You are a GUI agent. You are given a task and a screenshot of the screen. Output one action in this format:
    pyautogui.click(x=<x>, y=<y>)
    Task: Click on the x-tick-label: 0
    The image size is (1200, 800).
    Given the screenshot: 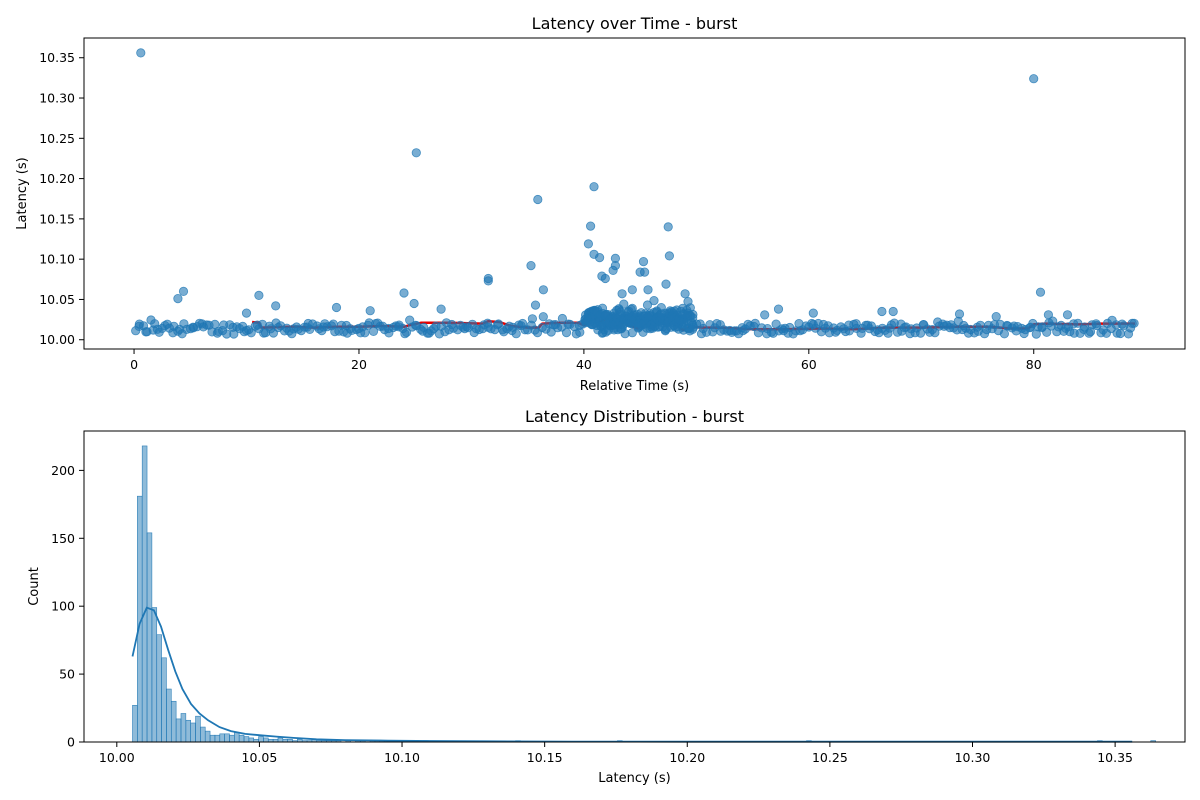 What is the action you would take?
    pyautogui.click(x=134, y=364)
    